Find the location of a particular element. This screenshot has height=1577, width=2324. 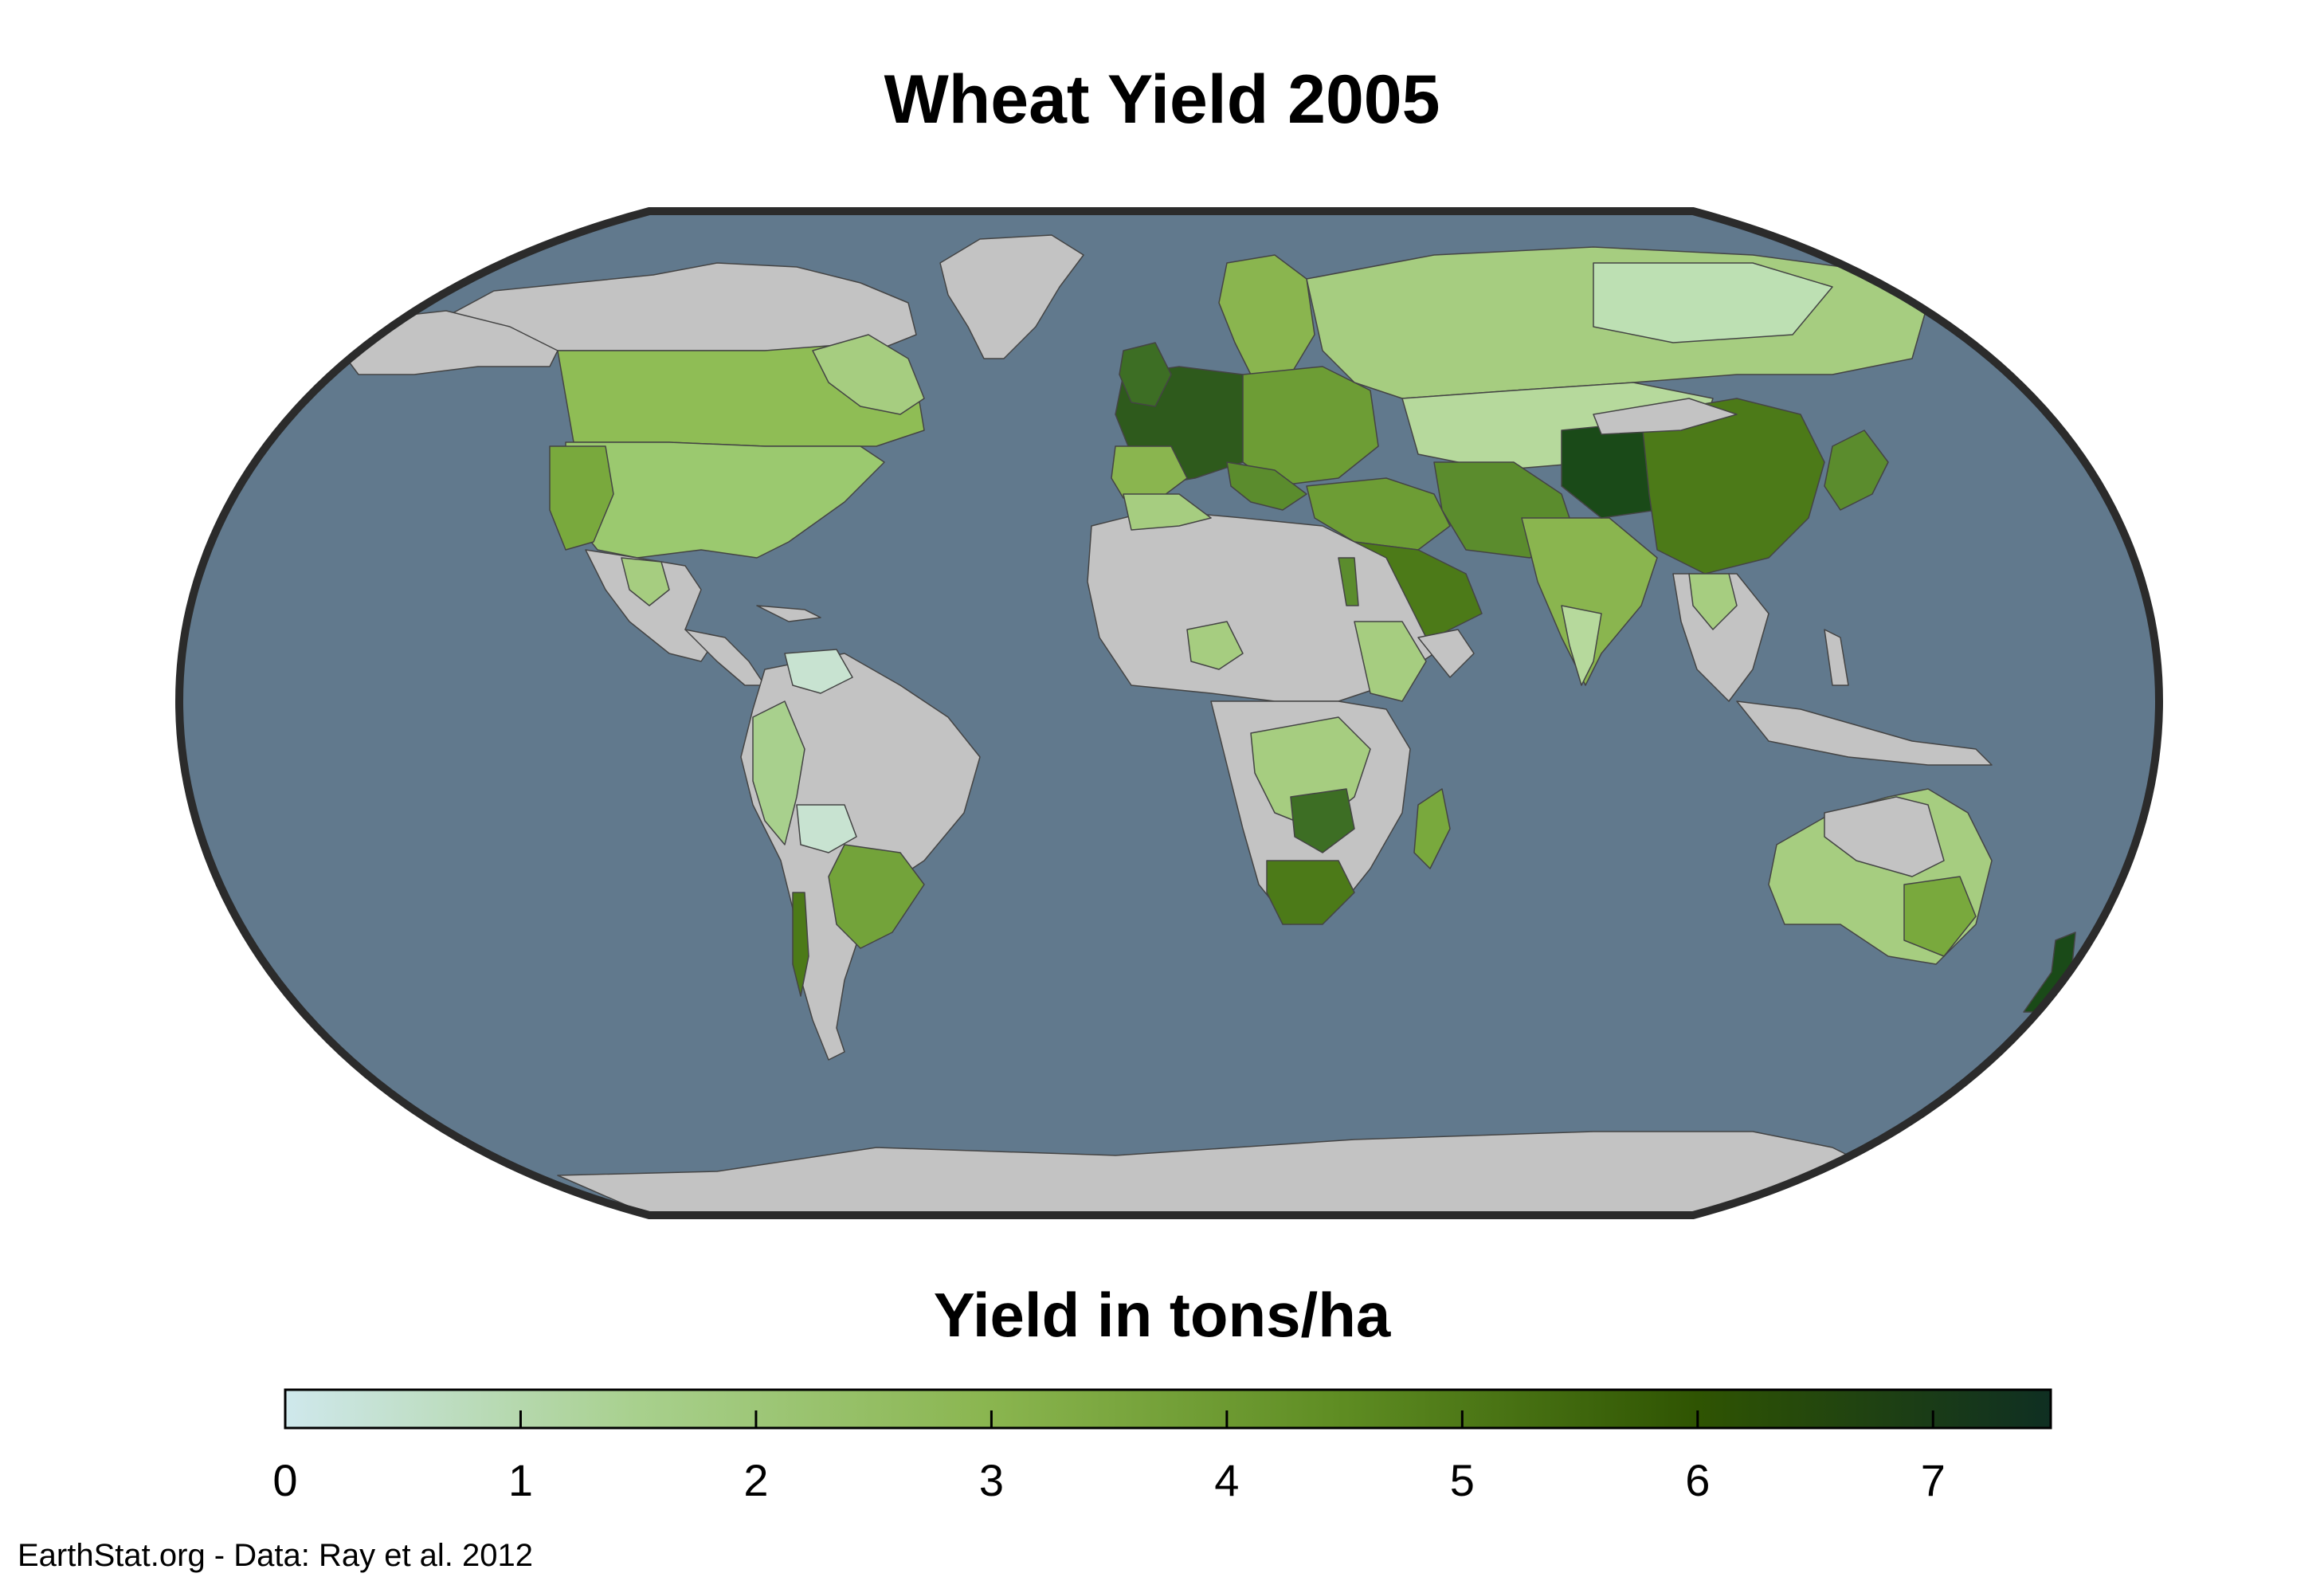

usa is located at coordinates (725, 500).